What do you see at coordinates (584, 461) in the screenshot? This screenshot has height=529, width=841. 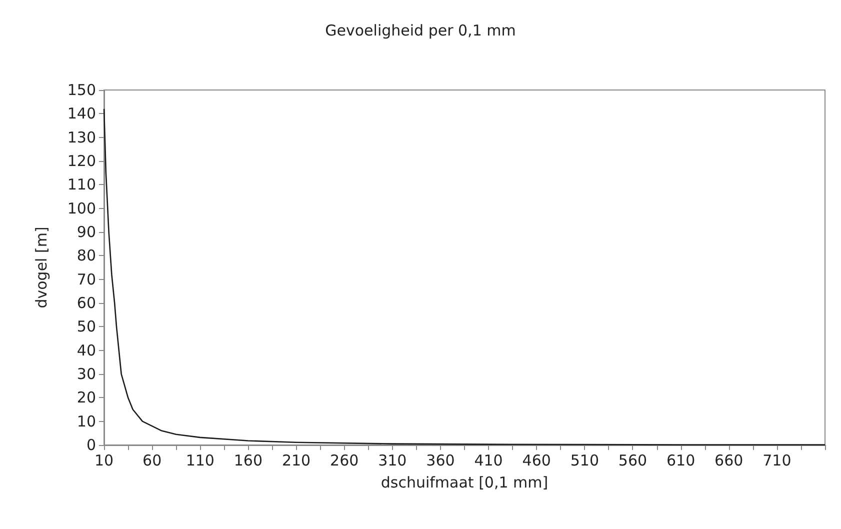 I see `x-tick-label: 510` at bounding box center [584, 461].